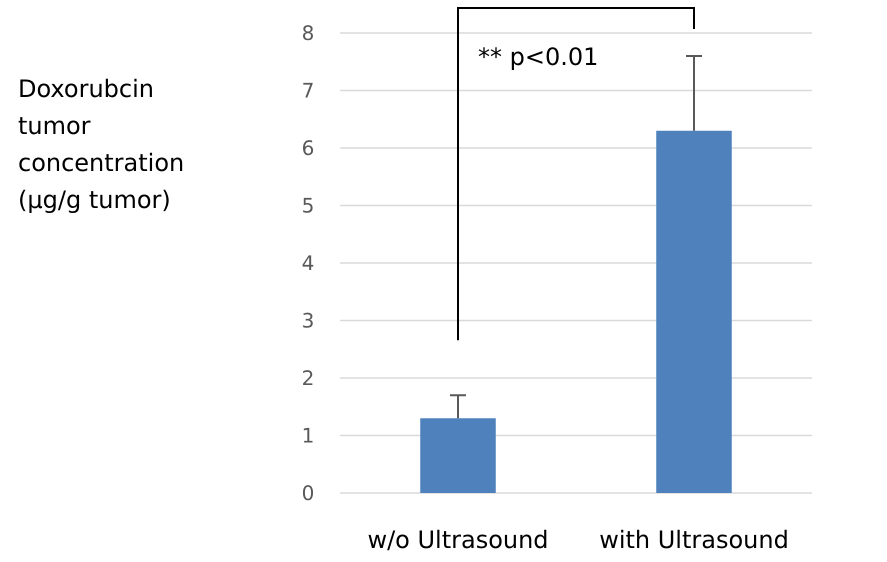  Describe the element at coordinates (308, 206) in the screenshot. I see `y-tick-label: 5` at that location.